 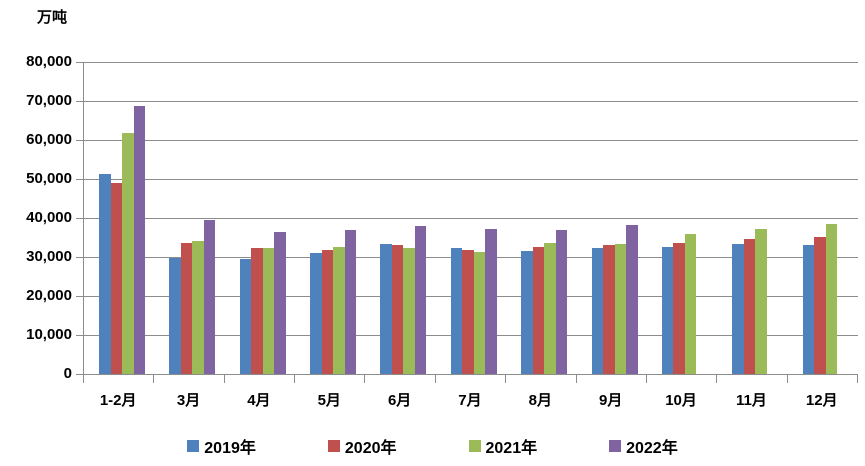 I want to click on y-tick-label: 20,000, so click(x=49, y=295).